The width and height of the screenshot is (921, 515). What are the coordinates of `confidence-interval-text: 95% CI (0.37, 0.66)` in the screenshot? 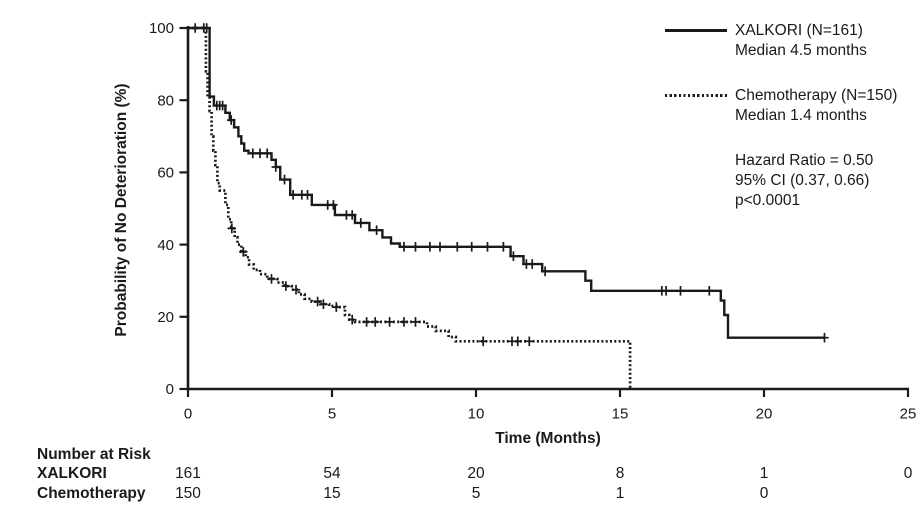 It's located at (802, 180).